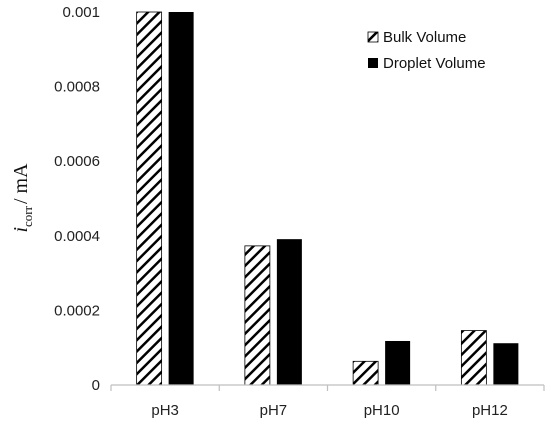 This screenshot has height=426, width=550. Describe the element at coordinates (77, 87) in the screenshot. I see `y-tick-label: 0.0008` at that location.